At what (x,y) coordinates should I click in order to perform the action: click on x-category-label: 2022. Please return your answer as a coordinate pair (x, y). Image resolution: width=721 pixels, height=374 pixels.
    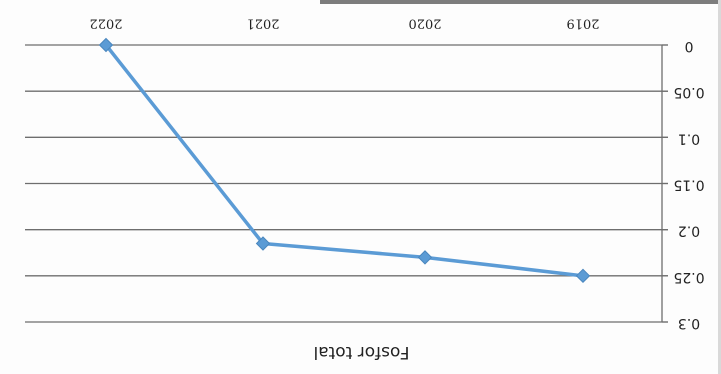
    Looking at the image, I should click on (105, 23).